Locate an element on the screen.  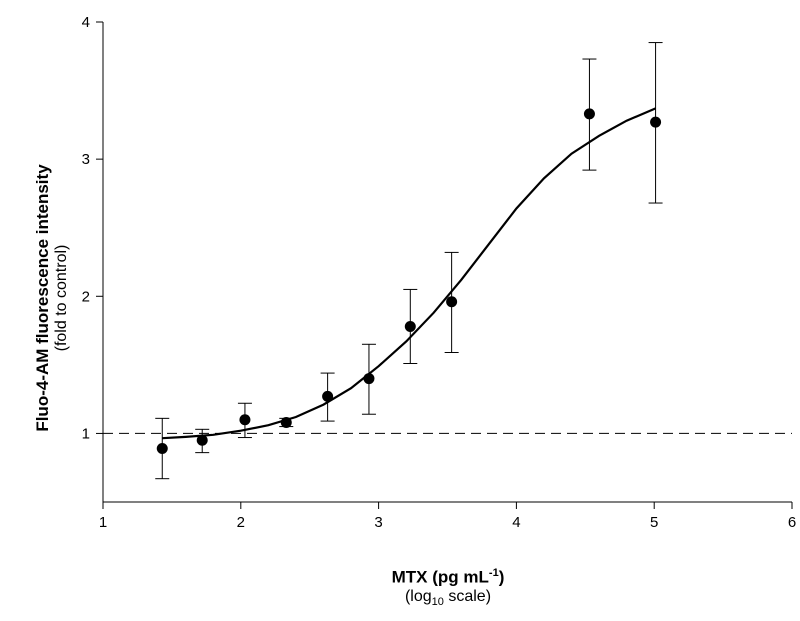
x-axis-label-text: MTX (pg mL is located at coordinates (440, 577).